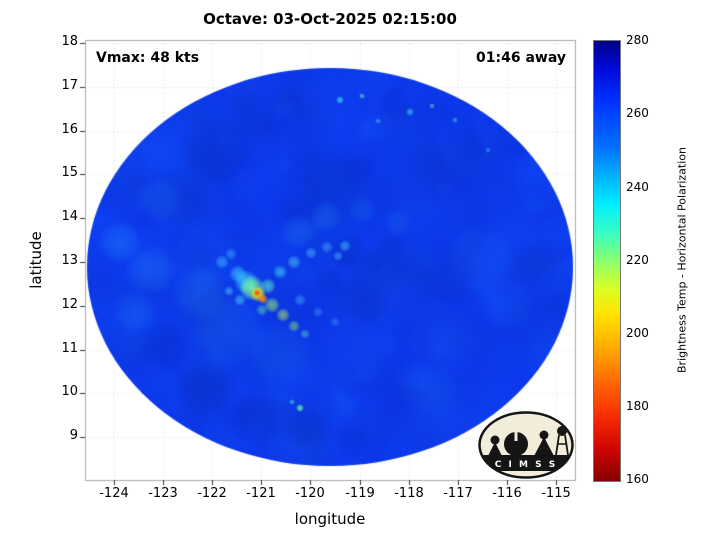 The height and width of the screenshot is (540, 720). I want to click on y-tick-label: 9, so click(73, 435).